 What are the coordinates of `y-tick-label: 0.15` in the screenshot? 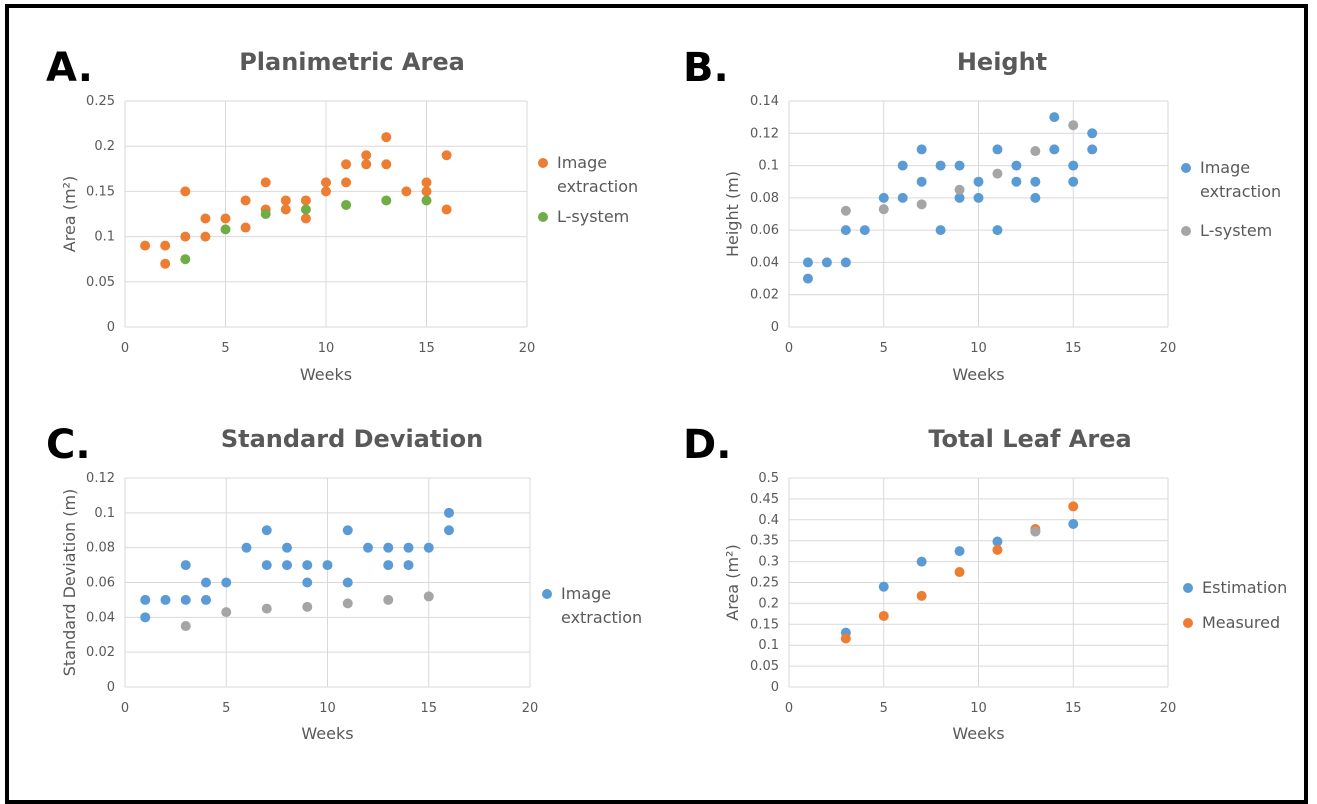 It's located at (764, 624).